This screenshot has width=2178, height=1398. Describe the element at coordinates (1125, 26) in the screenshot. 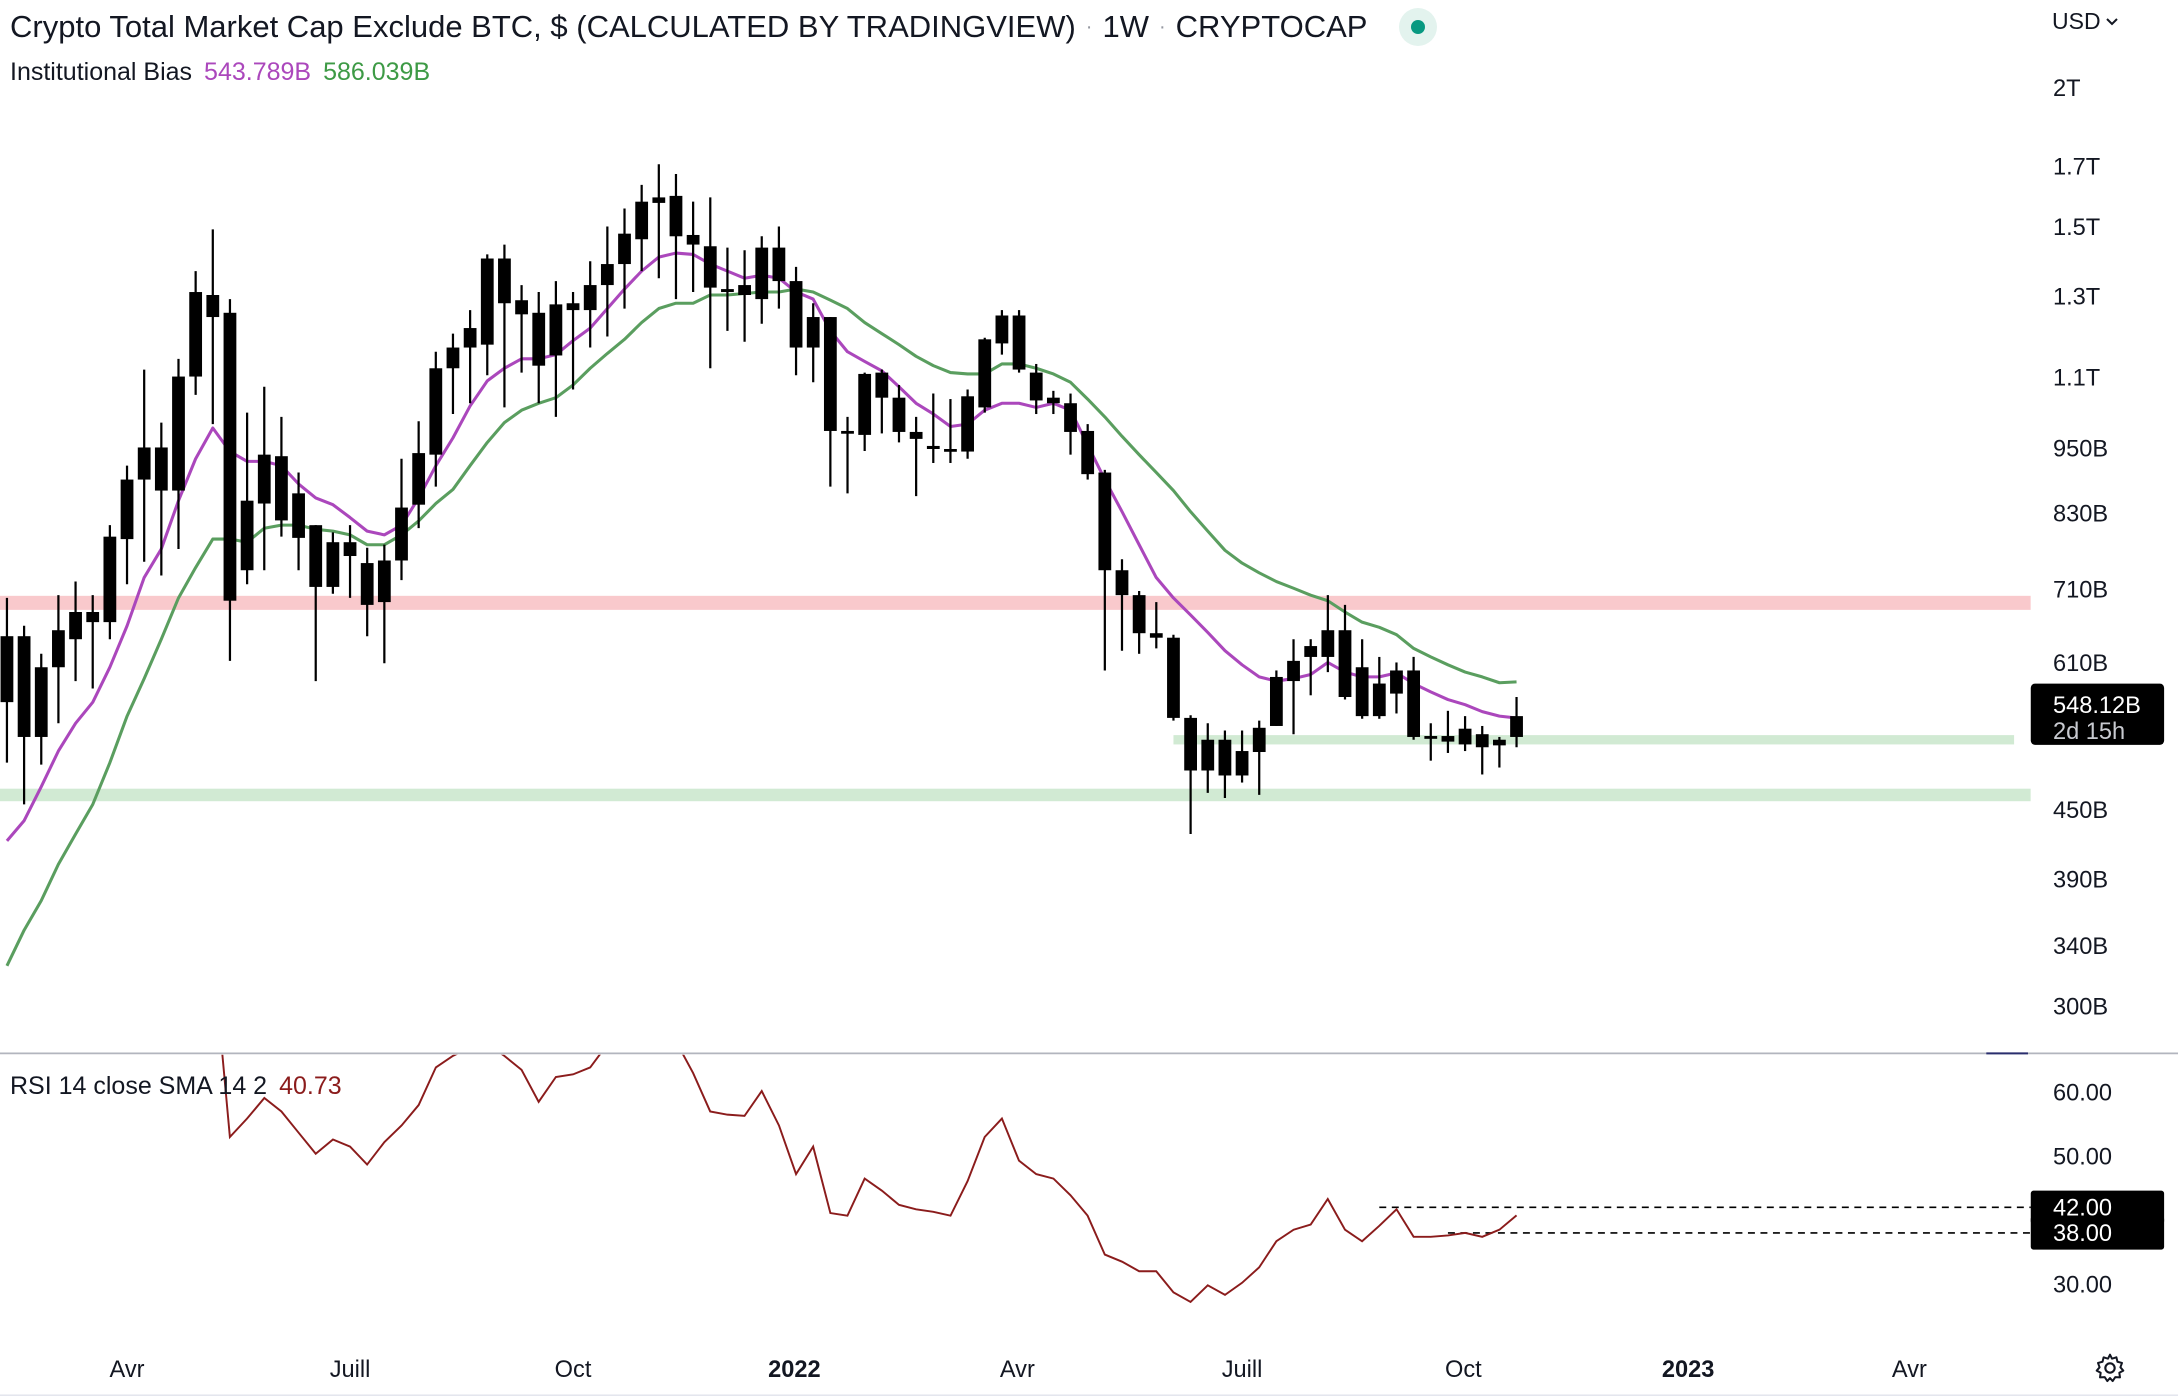

I see `interval-label: 1W` at that location.